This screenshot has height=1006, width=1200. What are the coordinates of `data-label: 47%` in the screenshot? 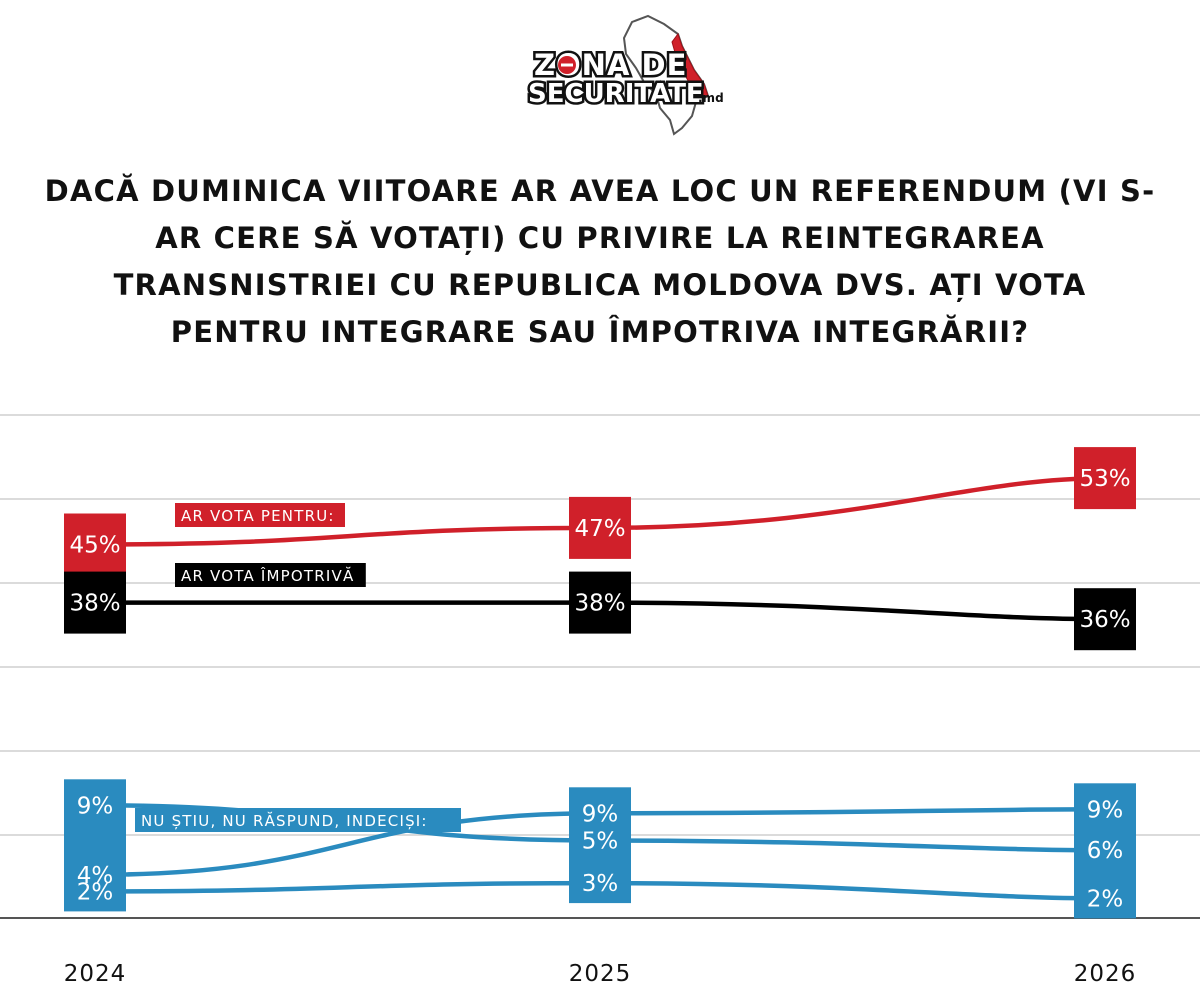 It's located at (599, 529).